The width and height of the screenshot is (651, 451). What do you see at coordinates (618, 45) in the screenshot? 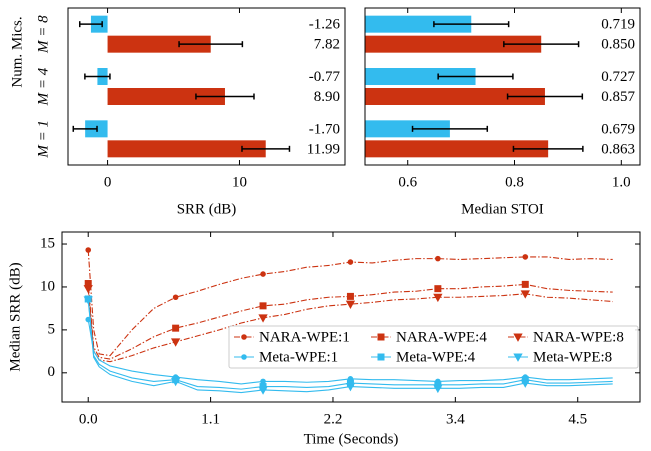
I see `value-label: 0.850` at bounding box center [618, 45].